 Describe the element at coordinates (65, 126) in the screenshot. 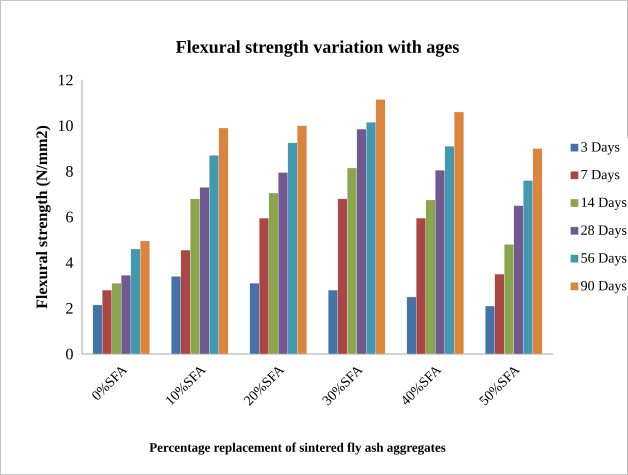

I see `y-tick-label: 10` at that location.